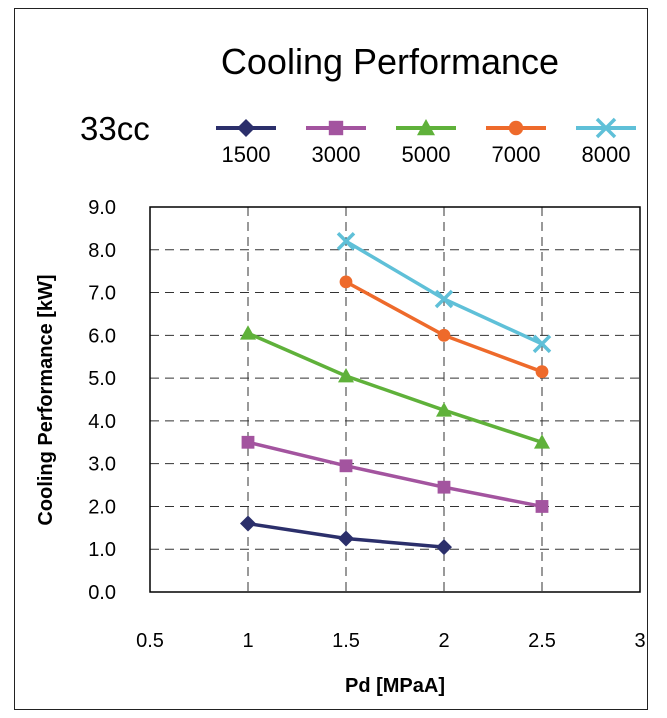 This screenshot has height=718, width=667. I want to click on legend-entry-5000: 5000, so click(426, 143).